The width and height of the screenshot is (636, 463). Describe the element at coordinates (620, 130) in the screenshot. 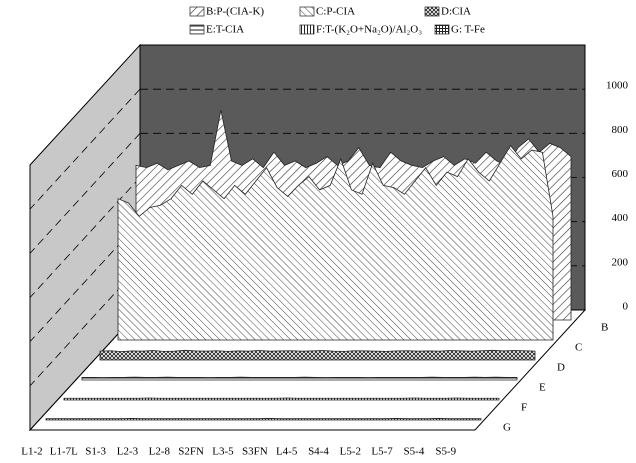

I see `y-tick-label: 800` at that location.